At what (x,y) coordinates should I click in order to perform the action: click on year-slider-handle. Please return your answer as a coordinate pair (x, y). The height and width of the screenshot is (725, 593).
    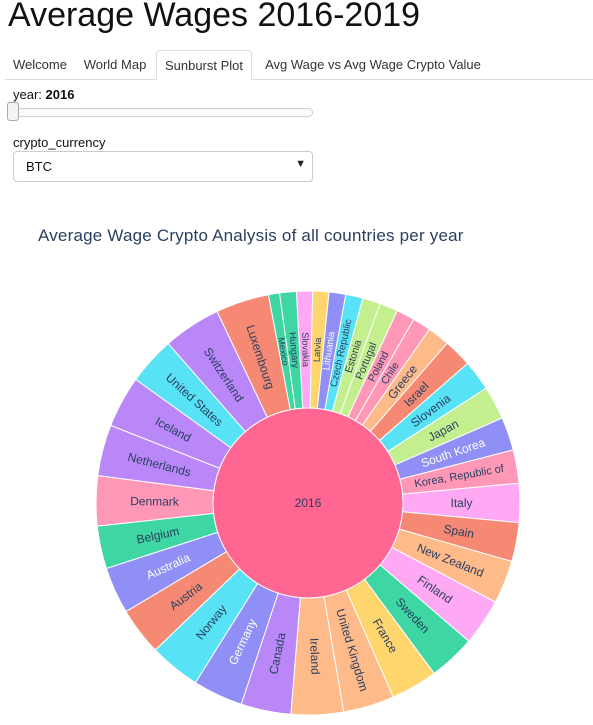
    Looking at the image, I should click on (13, 111).